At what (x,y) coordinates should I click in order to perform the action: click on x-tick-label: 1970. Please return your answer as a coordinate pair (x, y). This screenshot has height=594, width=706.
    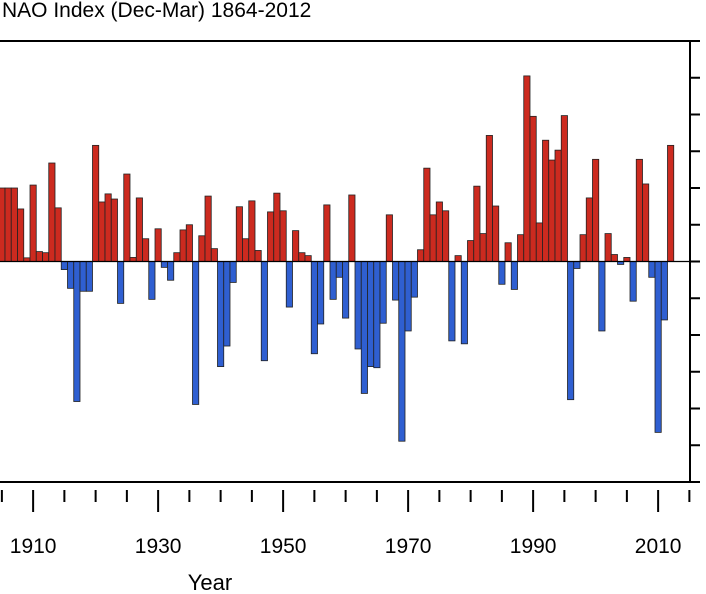
    Looking at the image, I should click on (408, 546).